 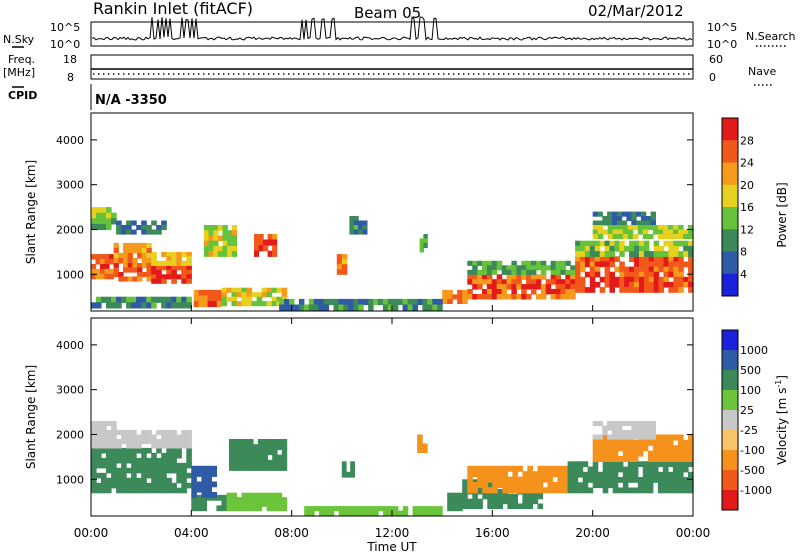 I want to click on colorbar-tick-label: 25, so click(x=747, y=410).